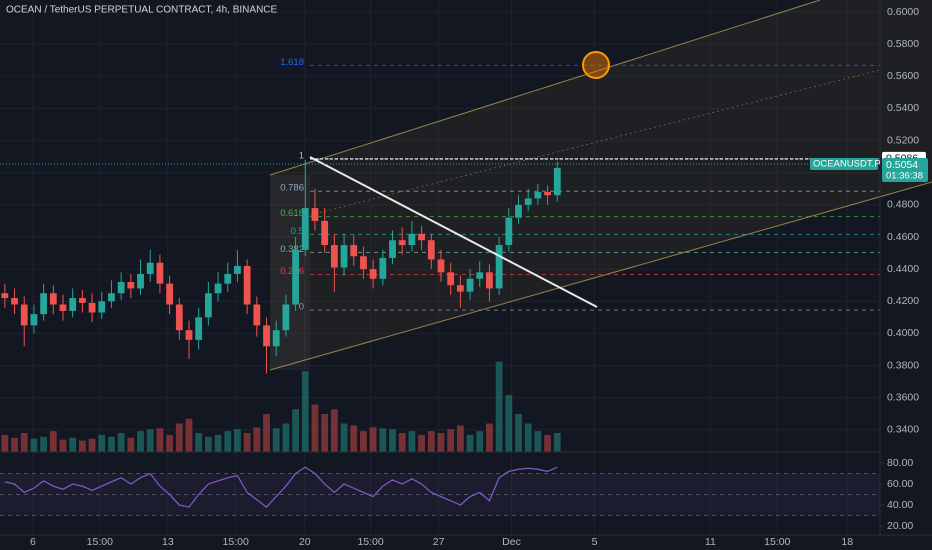 This screenshot has width=932, height=550. Describe the element at coordinates (903, 140) in the screenshot. I see `y-tick-label: 0.5200` at that location.